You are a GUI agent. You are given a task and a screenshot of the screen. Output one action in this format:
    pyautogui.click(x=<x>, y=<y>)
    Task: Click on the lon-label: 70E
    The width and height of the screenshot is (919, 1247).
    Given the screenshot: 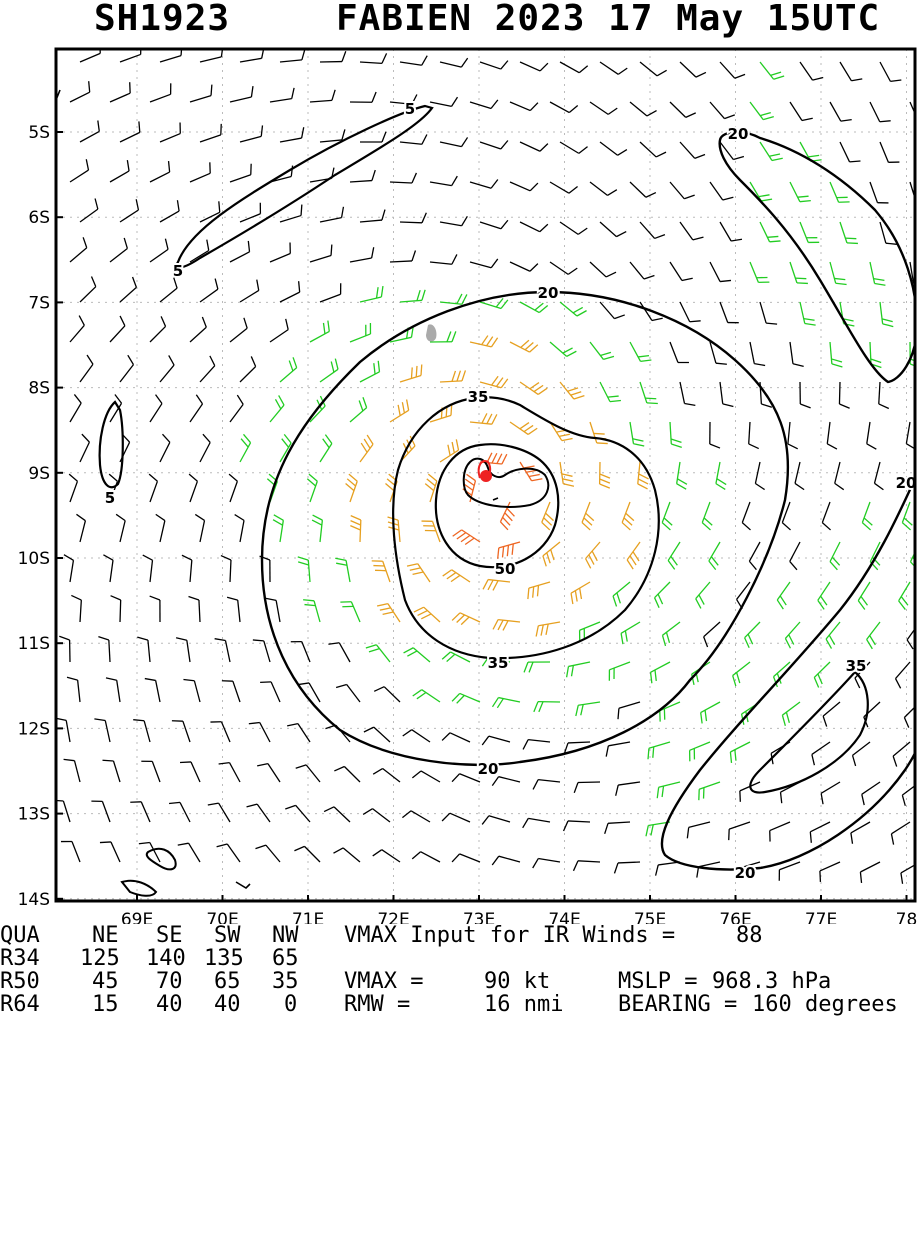 What is the action you would take?
    pyautogui.click(x=222, y=917)
    